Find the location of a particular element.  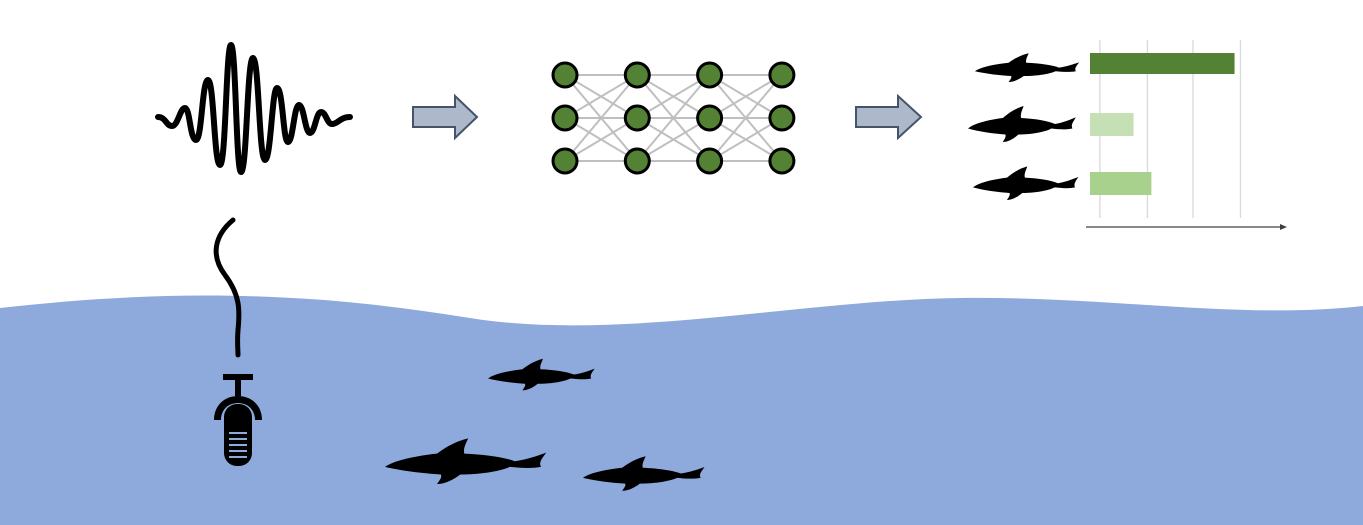

sound-waveform-icon is located at coordinates (254, 108).